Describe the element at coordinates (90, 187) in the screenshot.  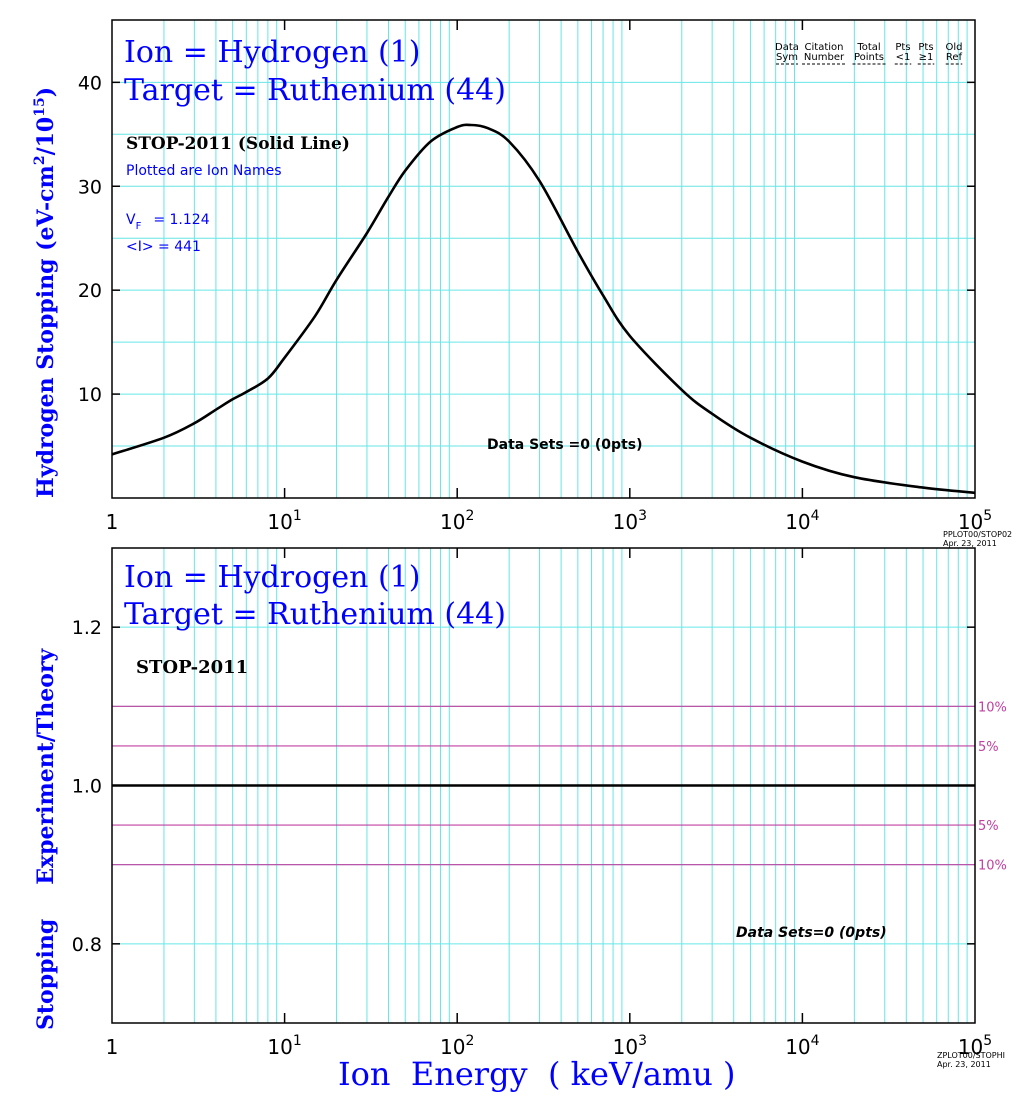
I see `y-tick-label: 30` at that location.